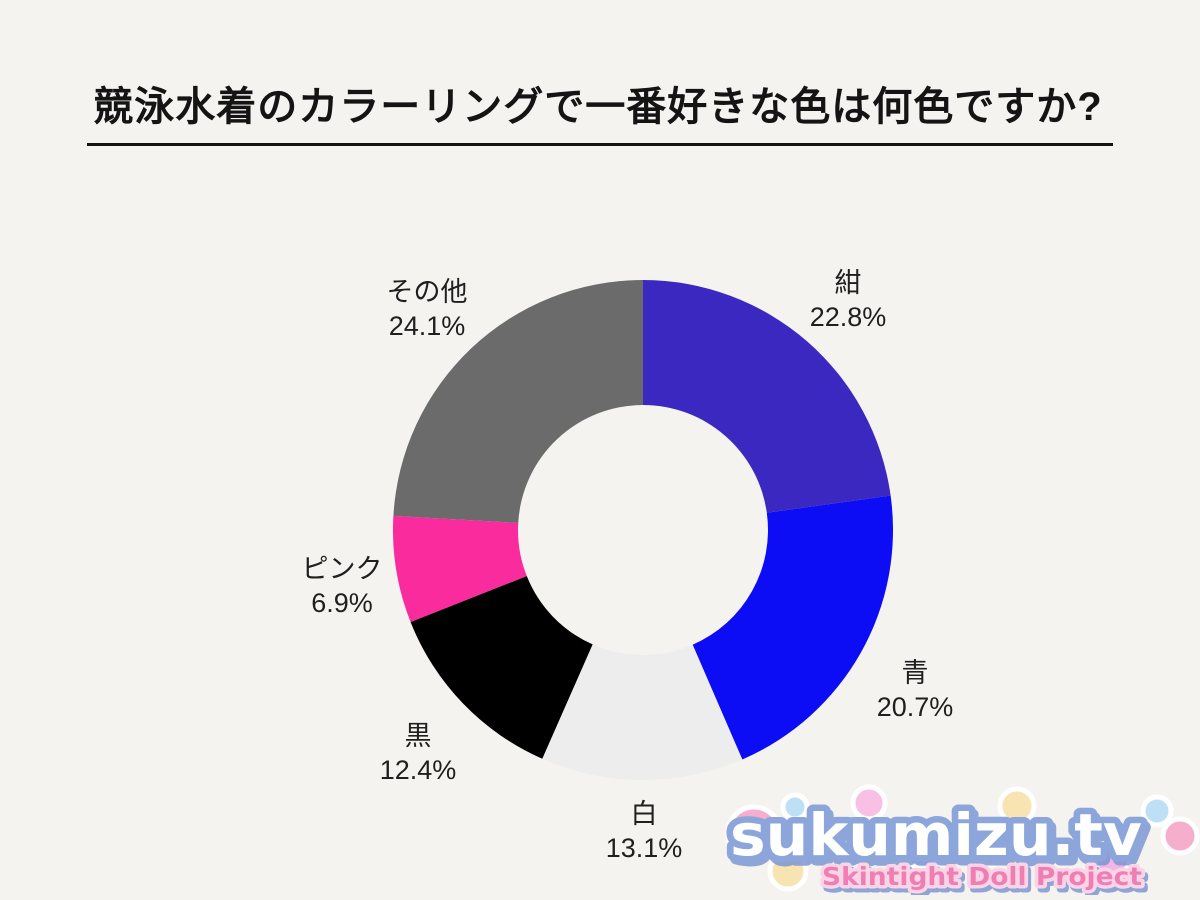 The width and height of the screenshot is (1200, 900). I want to click on logo-subtitle-text: Skintight Doll Project, so click(982, 876).